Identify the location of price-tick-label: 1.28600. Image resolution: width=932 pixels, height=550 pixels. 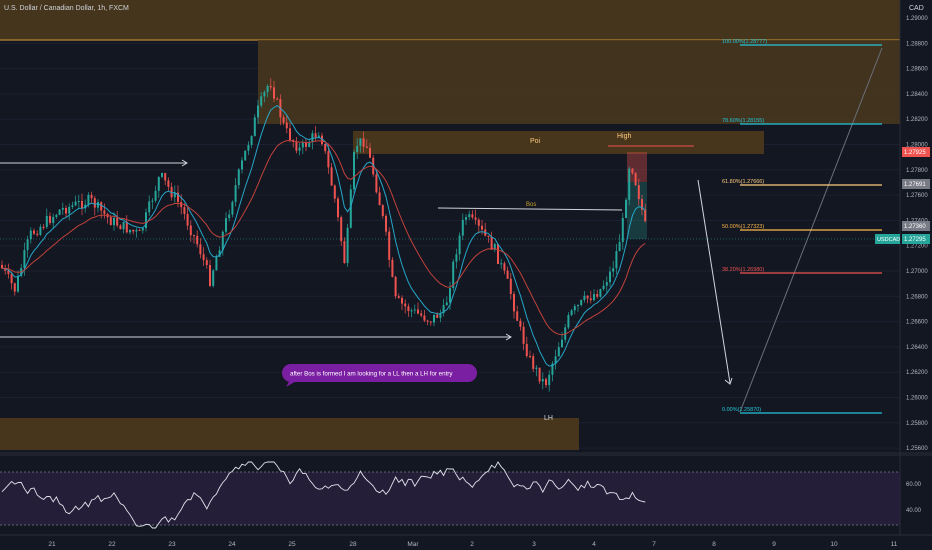
(917, 70).